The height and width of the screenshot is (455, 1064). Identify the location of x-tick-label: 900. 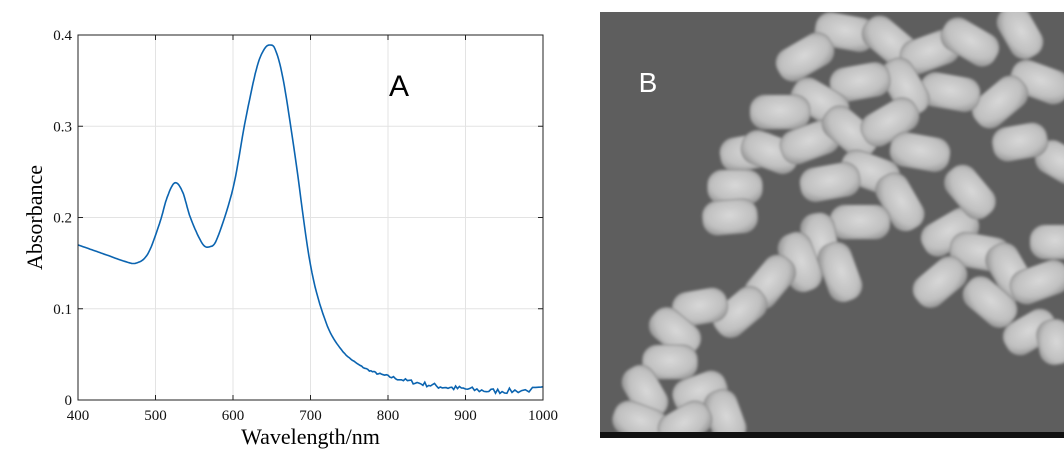
(465, 416).